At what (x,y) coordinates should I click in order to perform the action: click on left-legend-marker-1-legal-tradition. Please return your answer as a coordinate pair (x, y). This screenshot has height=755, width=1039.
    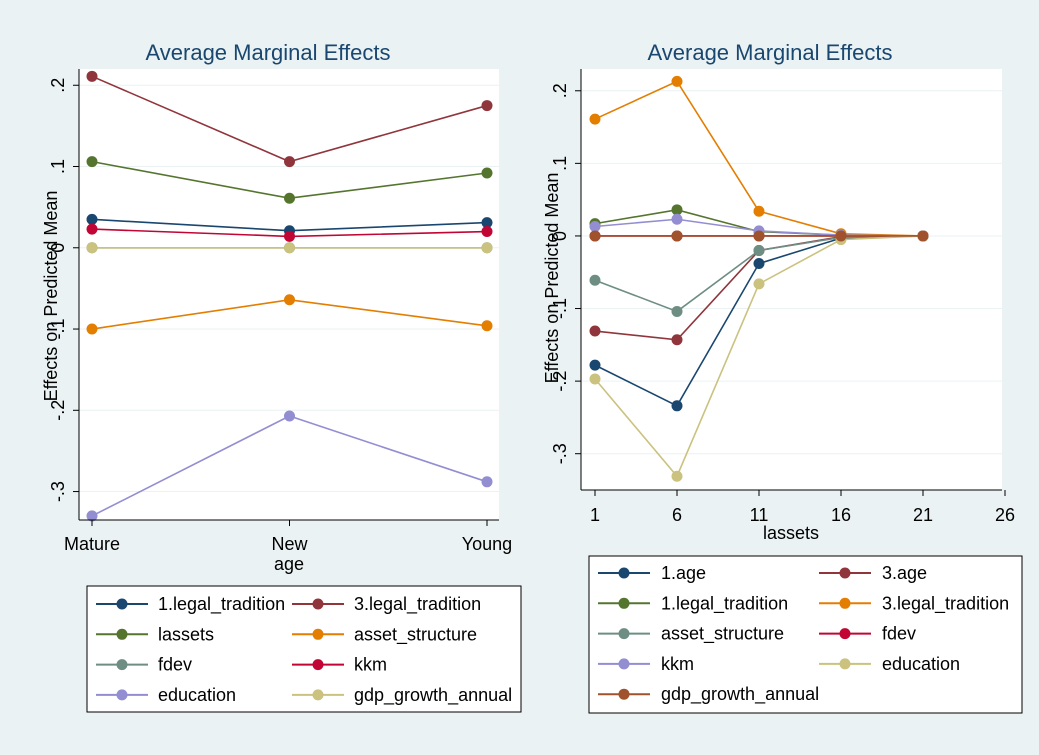
    Looking at the image, I should click on (122, 604).